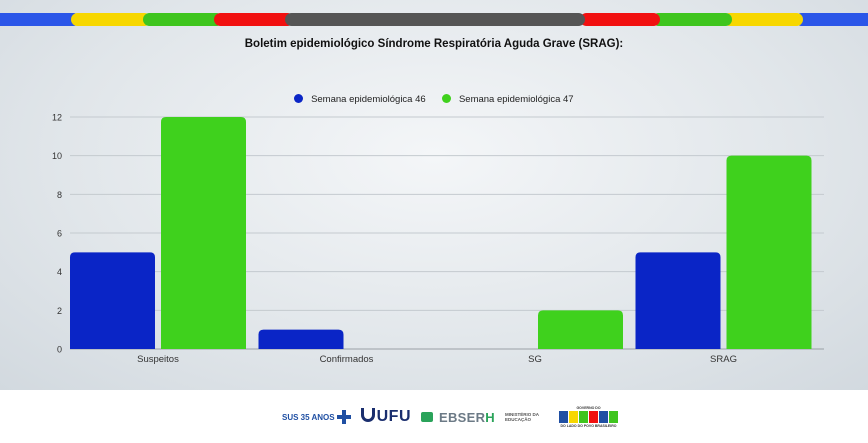 Image resolution: width=868 pixels, height=443 pixels. I want to click on x-tick-label: SRAG, so click(723, 359).